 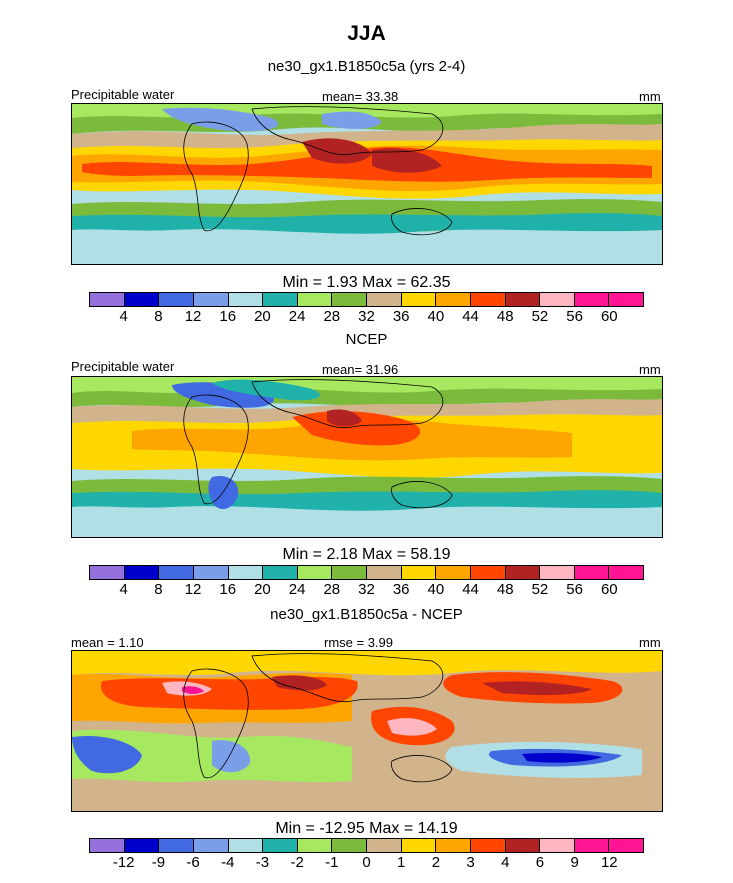 I want to click on arabia-dark-red, so click(x=299, y=683).